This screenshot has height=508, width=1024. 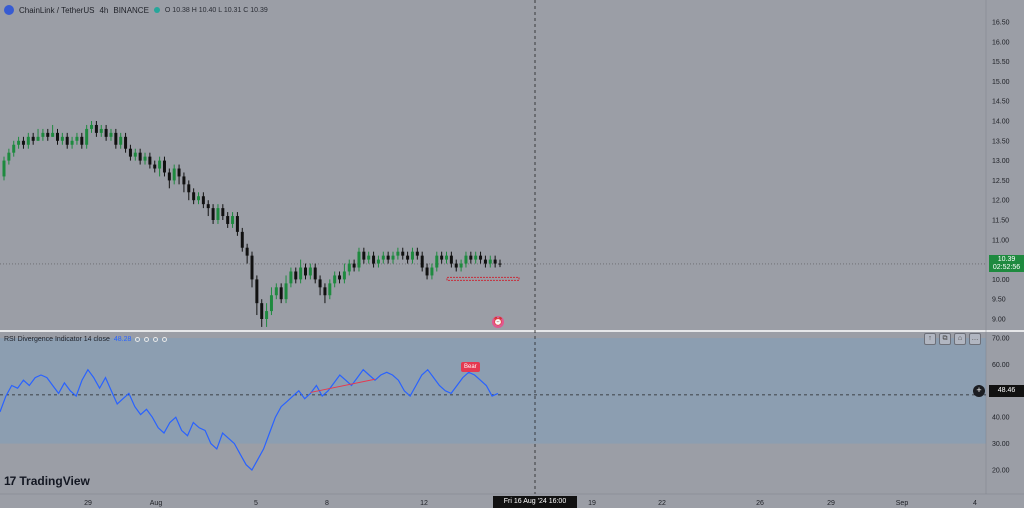 What do you see at coordinates (131, 10) in the screenshot?
I see `exchange-label: BINANCE` at bounding box center [131, 10].